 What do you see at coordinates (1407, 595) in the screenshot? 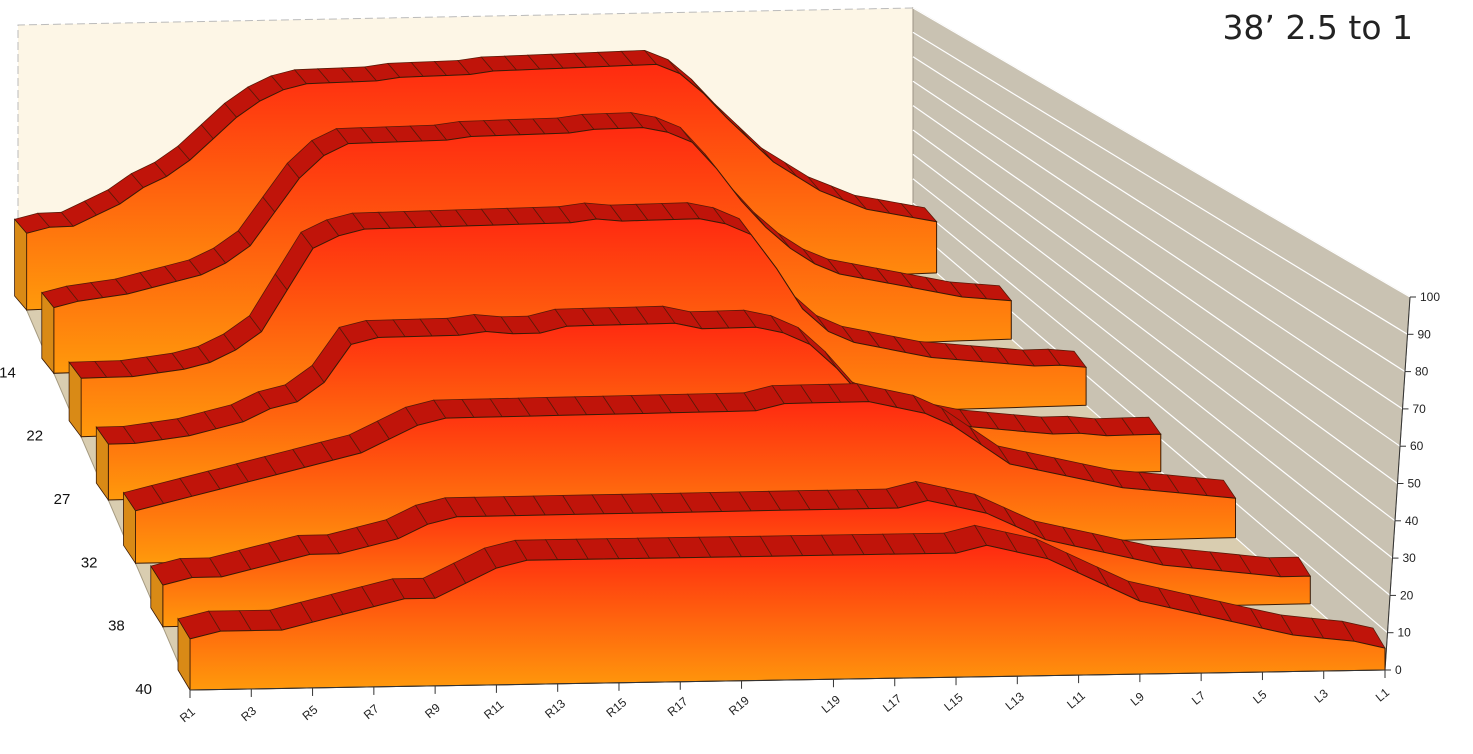
I see `z-tick-label: 20` at bounding box center [1407, 595].